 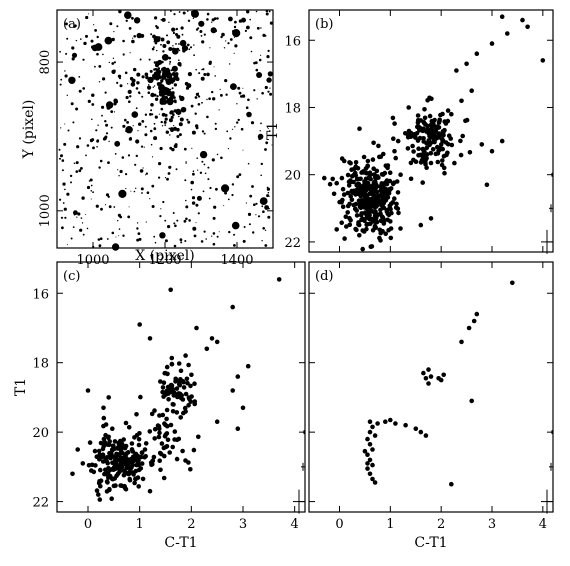 What do you see at coordinates (45, 210) in the screenshot?
I see `y-tick-label-1000: 1000` at bounding box center [45, 210].